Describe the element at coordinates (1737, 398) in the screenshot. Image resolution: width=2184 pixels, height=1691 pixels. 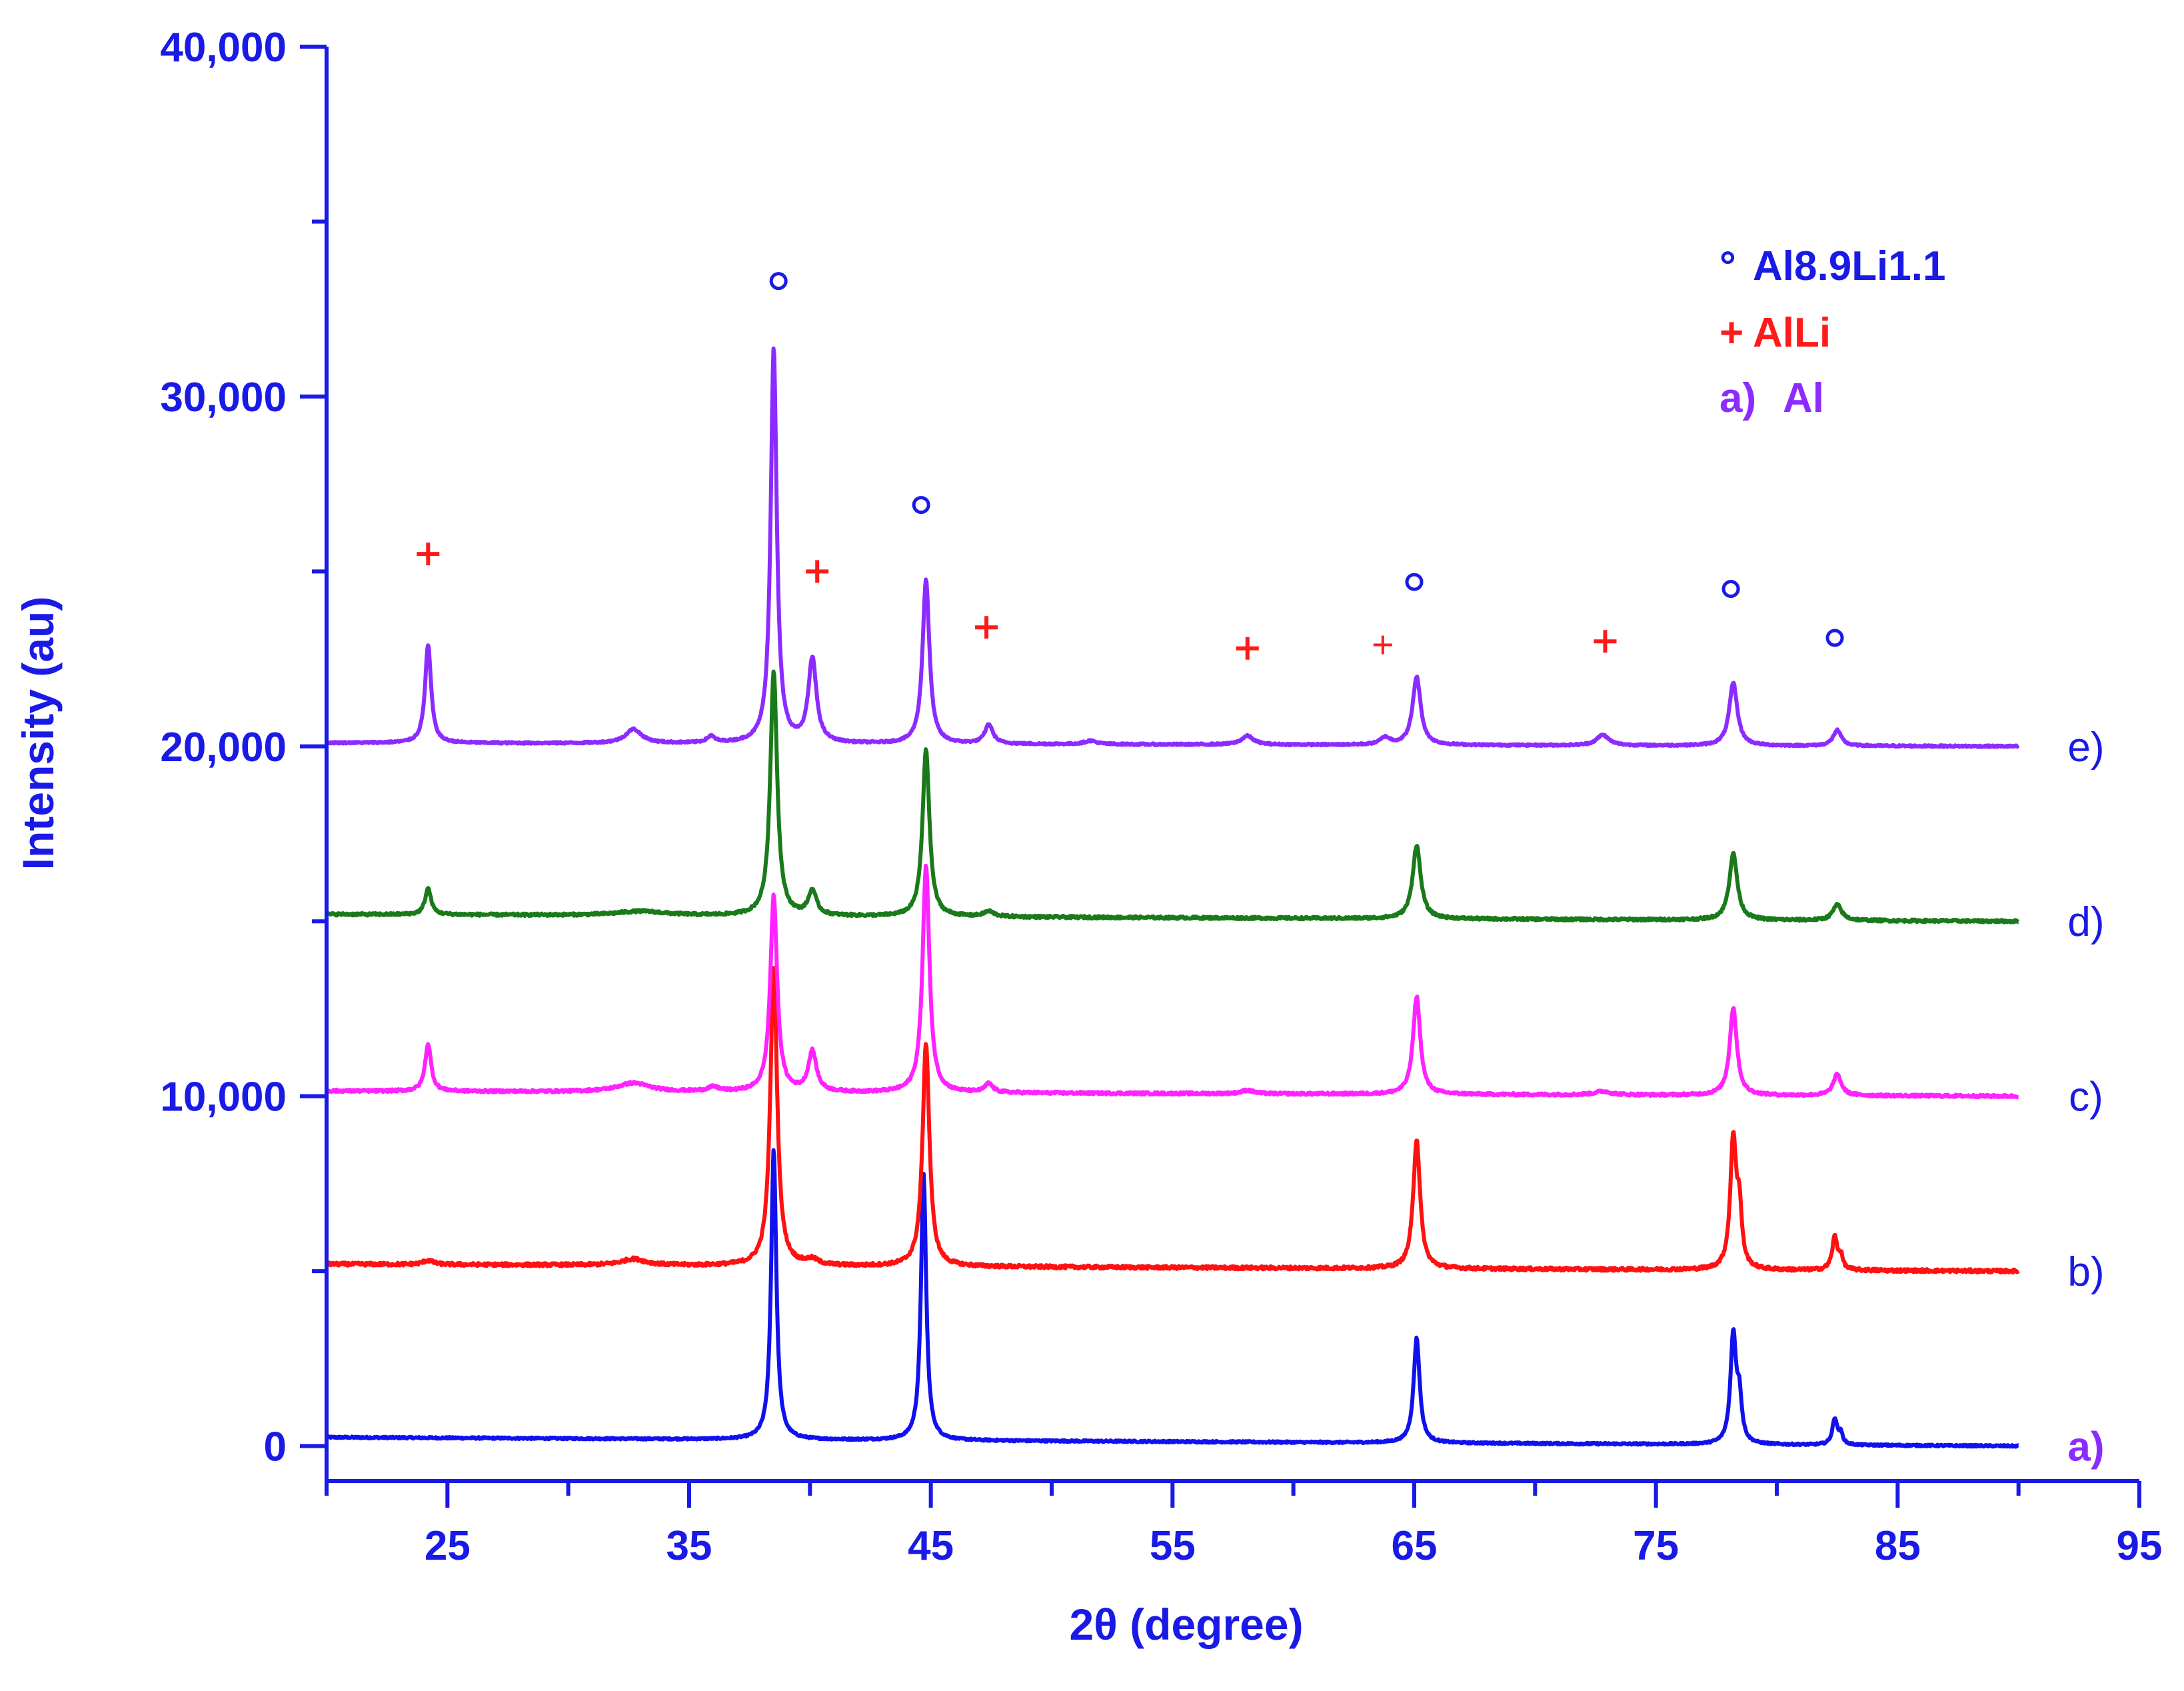
I see `legend-symbol: a)` at that location.